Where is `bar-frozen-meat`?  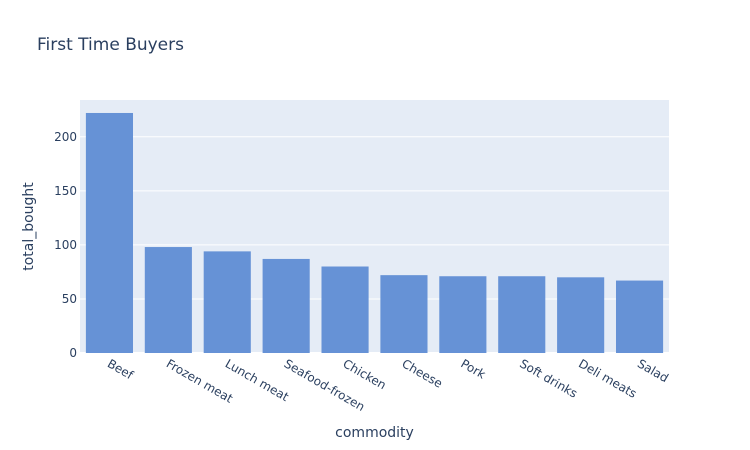
bar-frozen-meat is located at coordinates (168, 300).